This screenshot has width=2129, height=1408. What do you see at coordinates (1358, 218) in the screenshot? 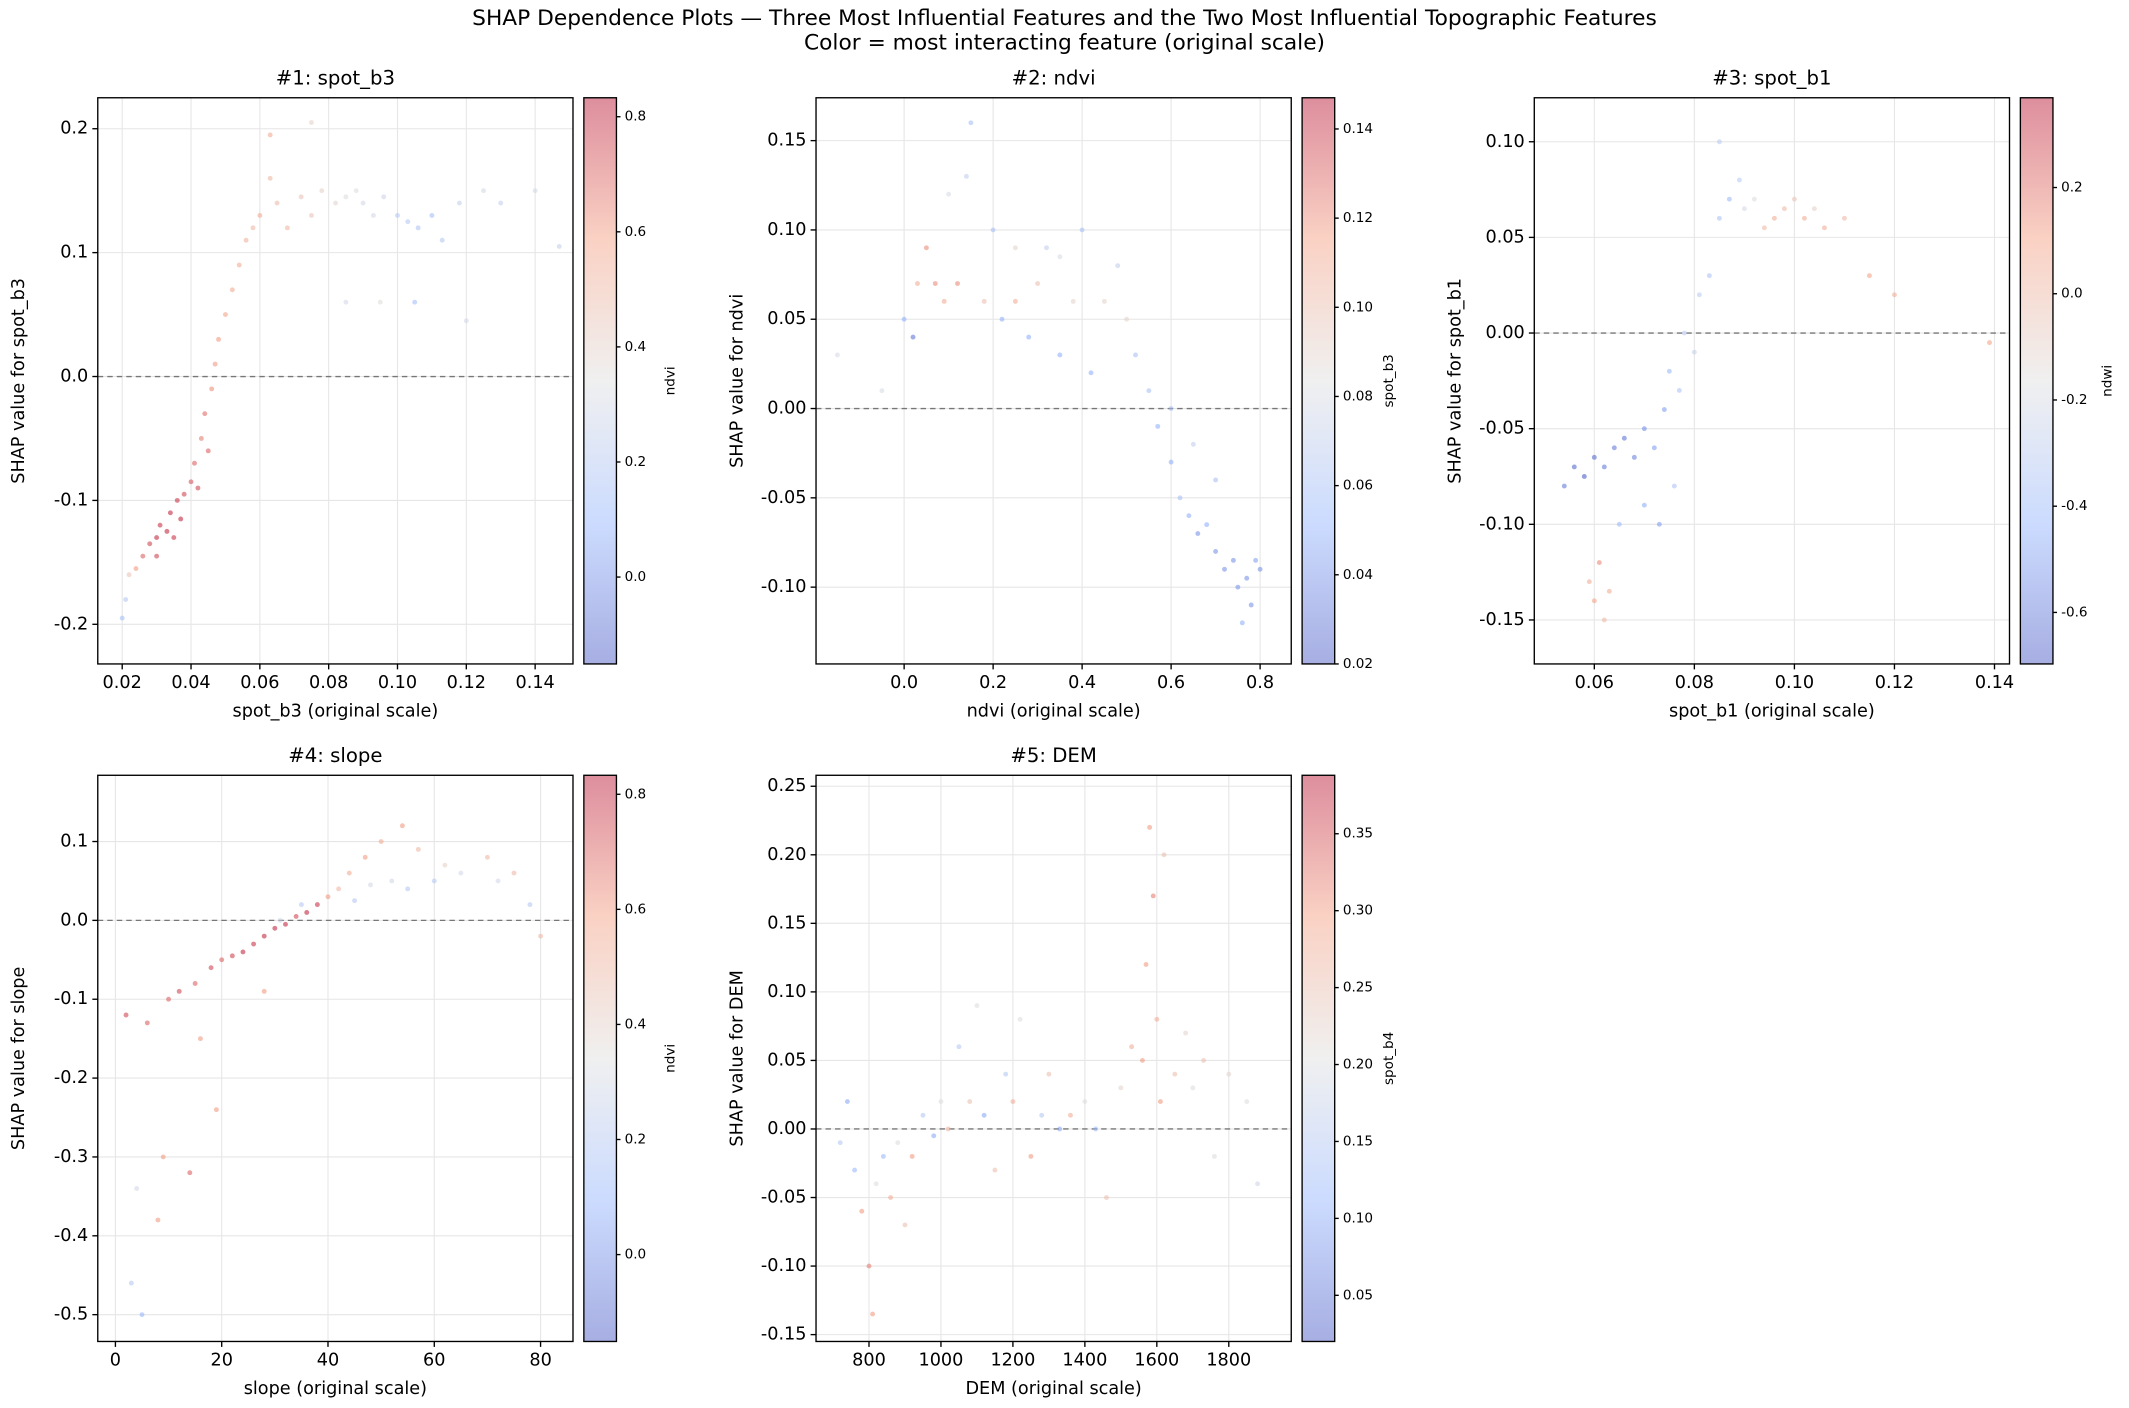
I see `colorbar-tick-label: 0.12` at bounding box center [1358, 218].